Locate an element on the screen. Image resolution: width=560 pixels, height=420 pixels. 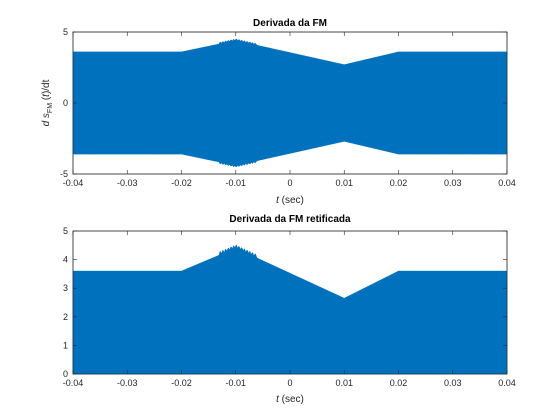
y-tick-label: 3 is located at coordinates (65, 288).